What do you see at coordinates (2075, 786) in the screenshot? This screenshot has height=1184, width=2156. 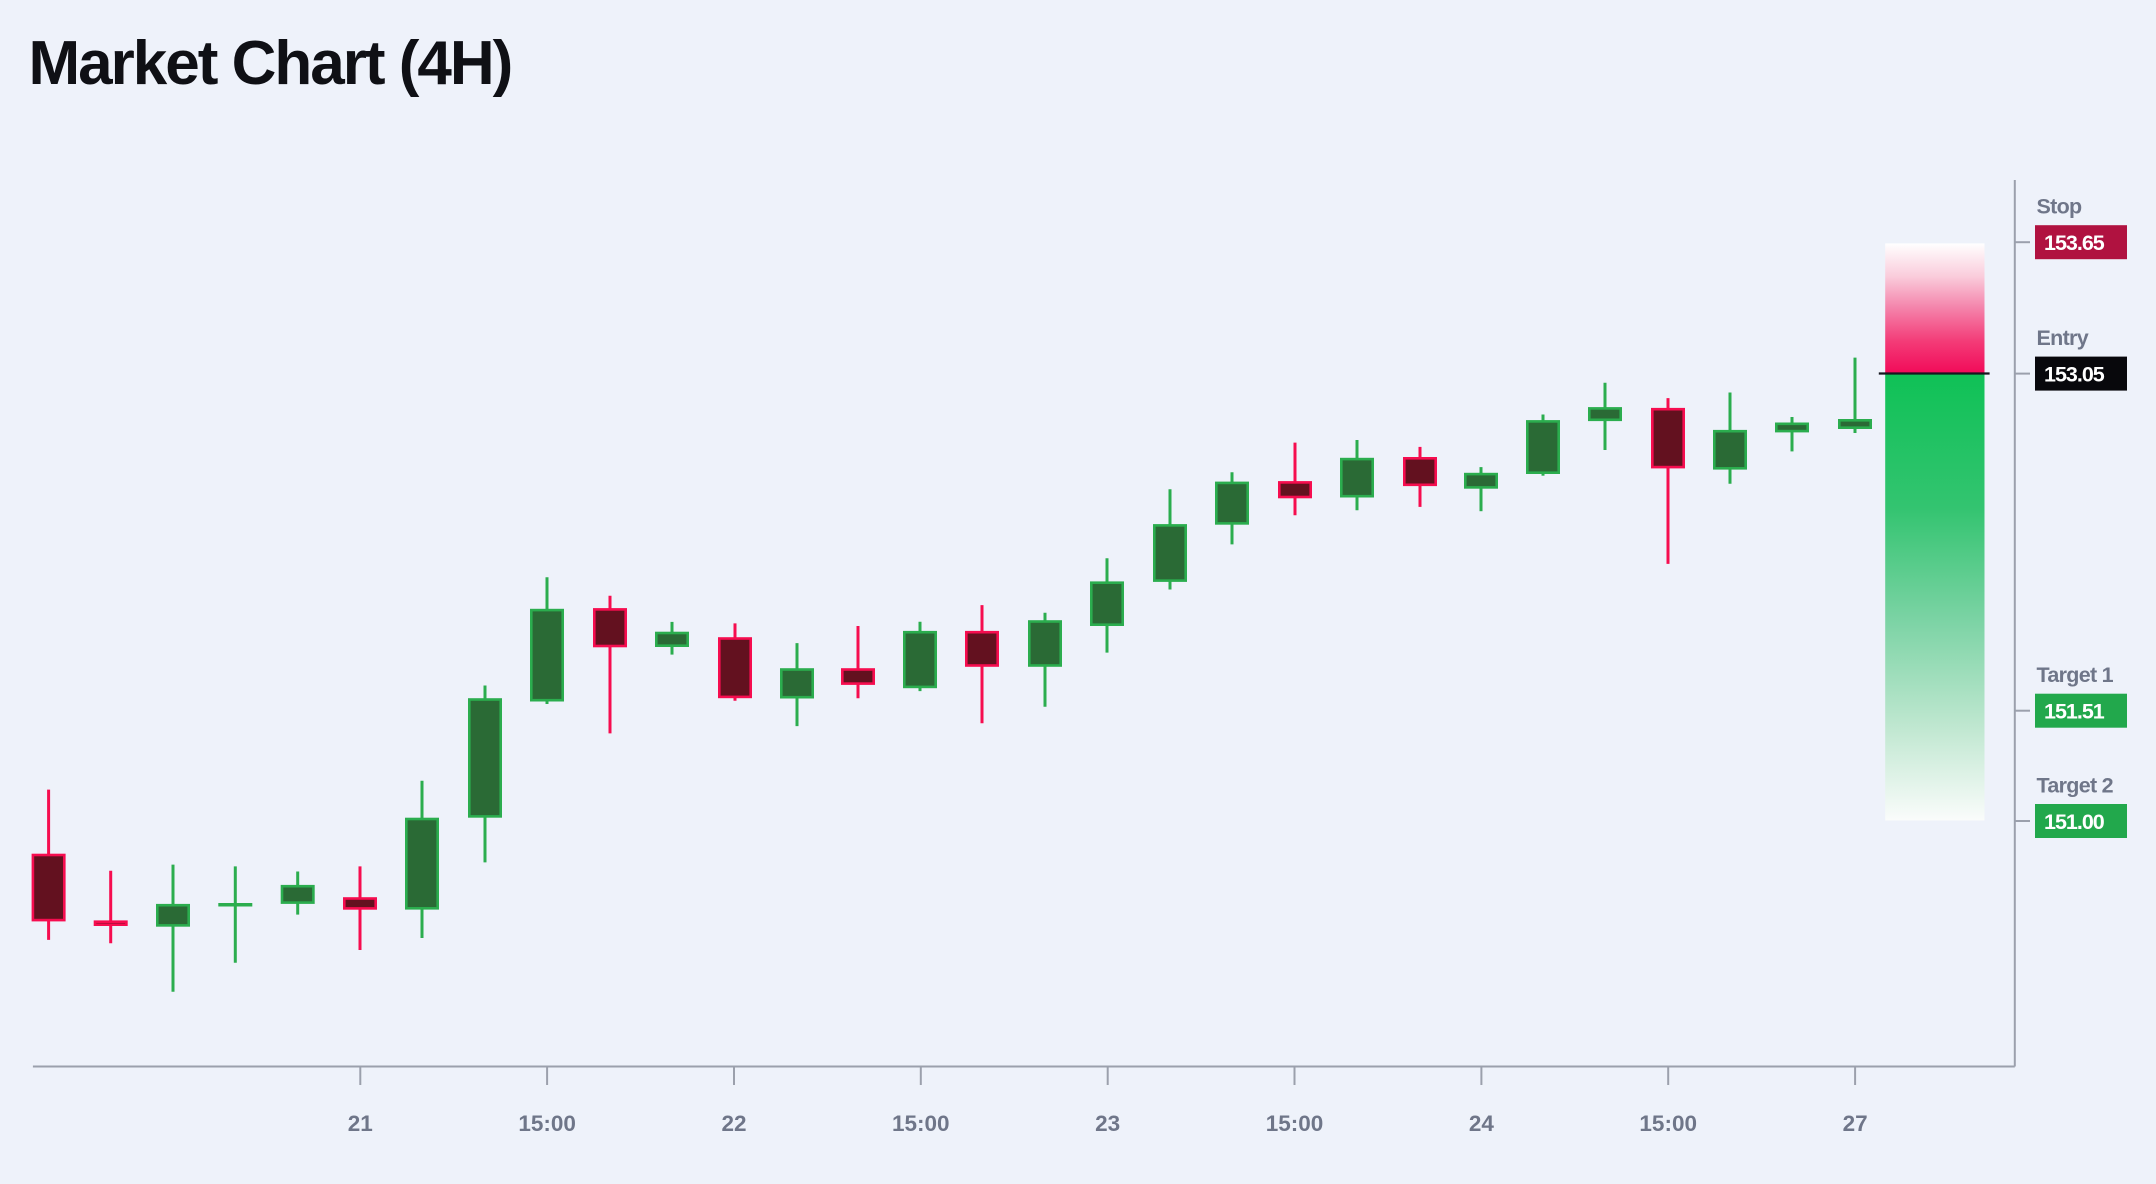 I see `svg-text: Target 2` at bounding box center [2075, 786].